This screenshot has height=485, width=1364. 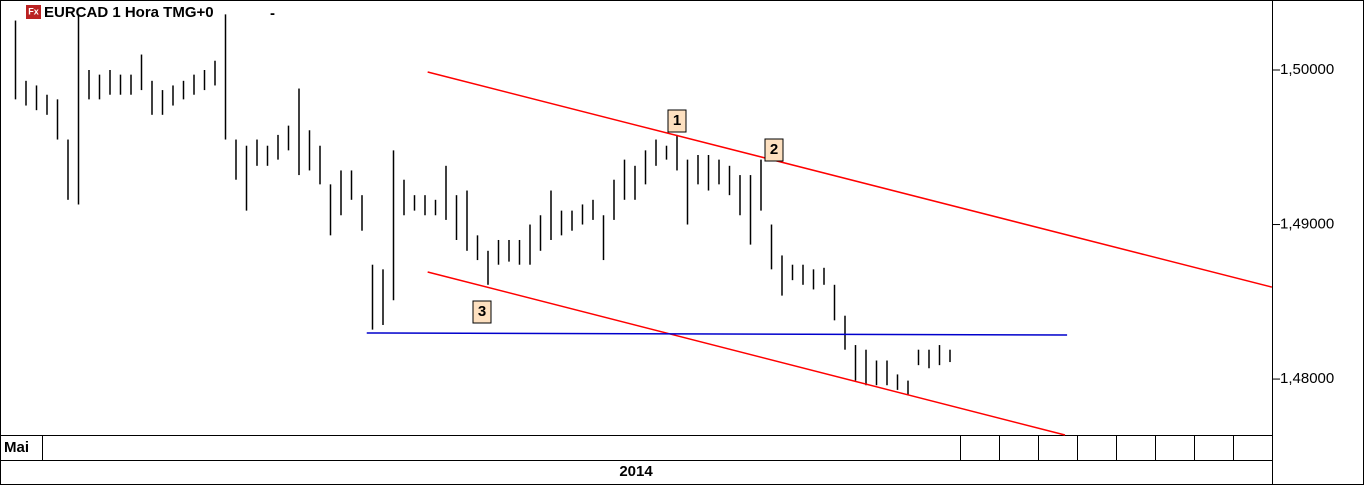 I want to click on icon, so click(x=33, y=12).